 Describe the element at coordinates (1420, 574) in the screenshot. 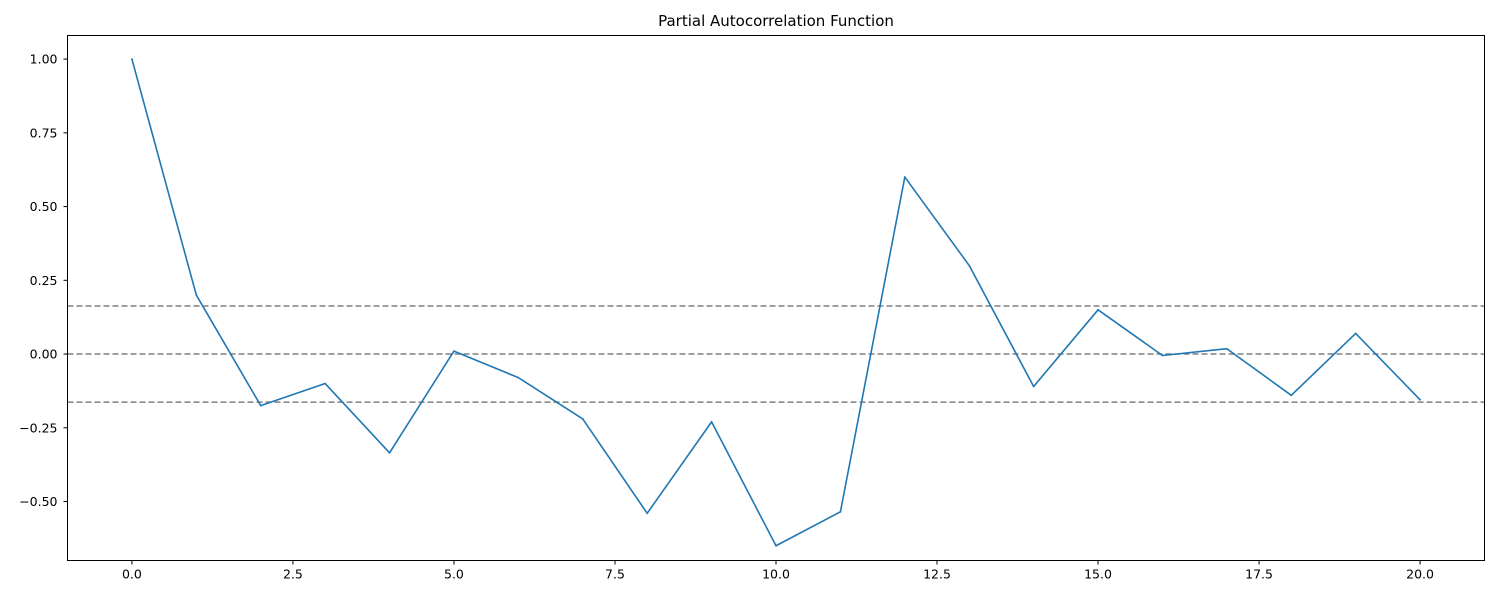

I see `x-tick-label: 20.0` at that location.